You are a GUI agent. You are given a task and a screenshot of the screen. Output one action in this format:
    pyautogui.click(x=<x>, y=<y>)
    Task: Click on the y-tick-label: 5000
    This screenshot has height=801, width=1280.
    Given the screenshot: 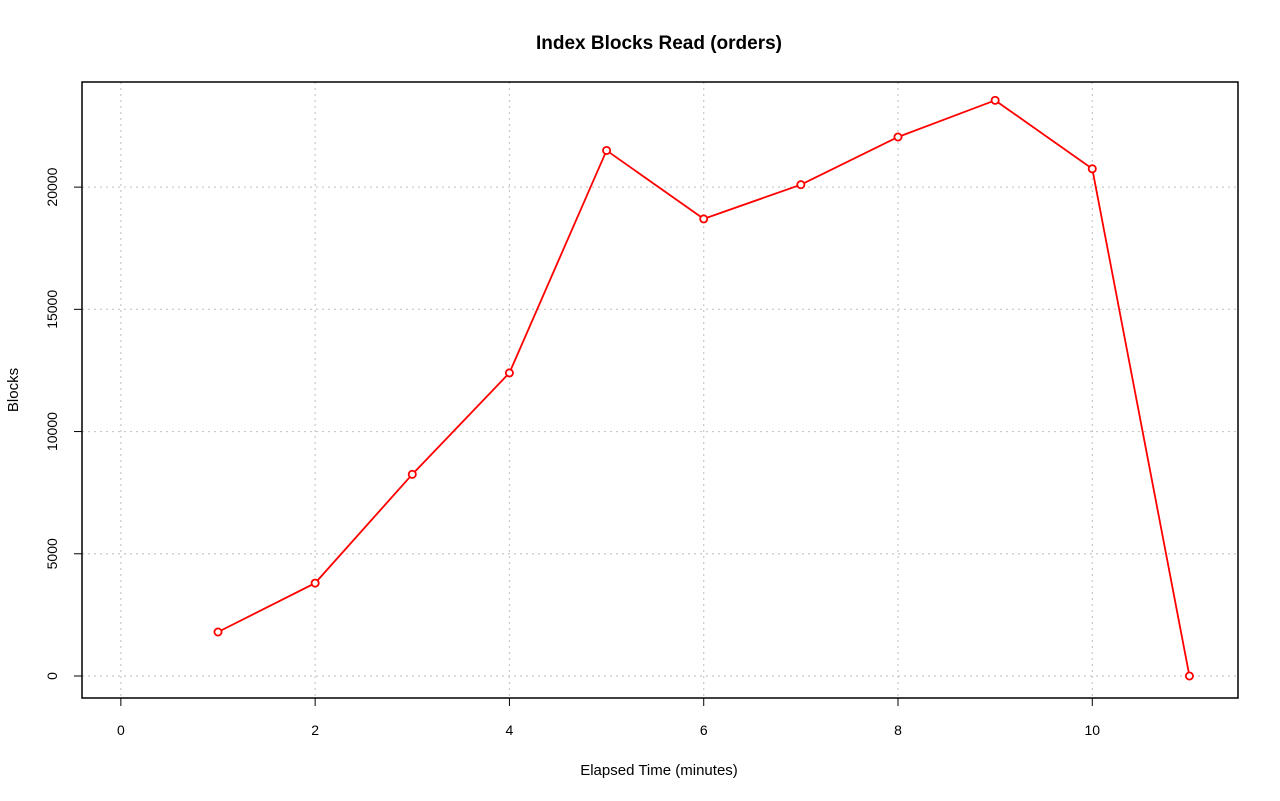 What is the action you would take?
    pyautogui.click(x=52, y=553)
    